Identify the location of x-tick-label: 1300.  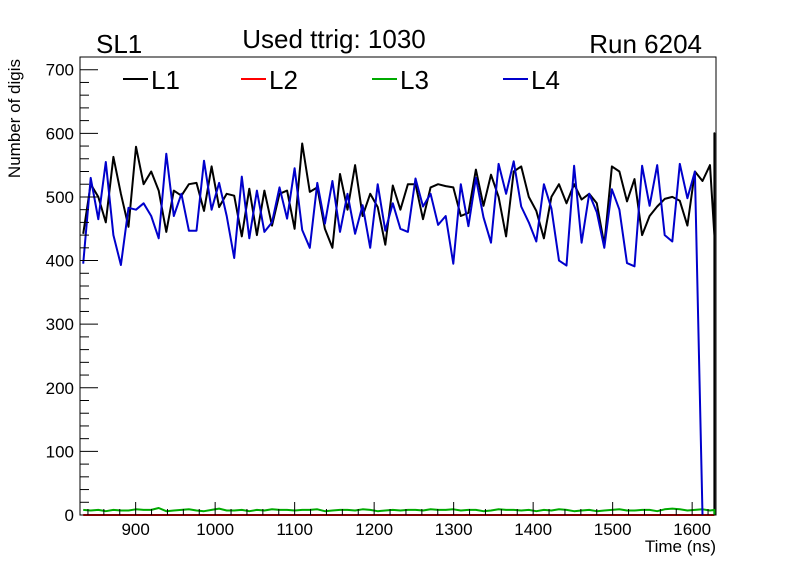
(454, 529).